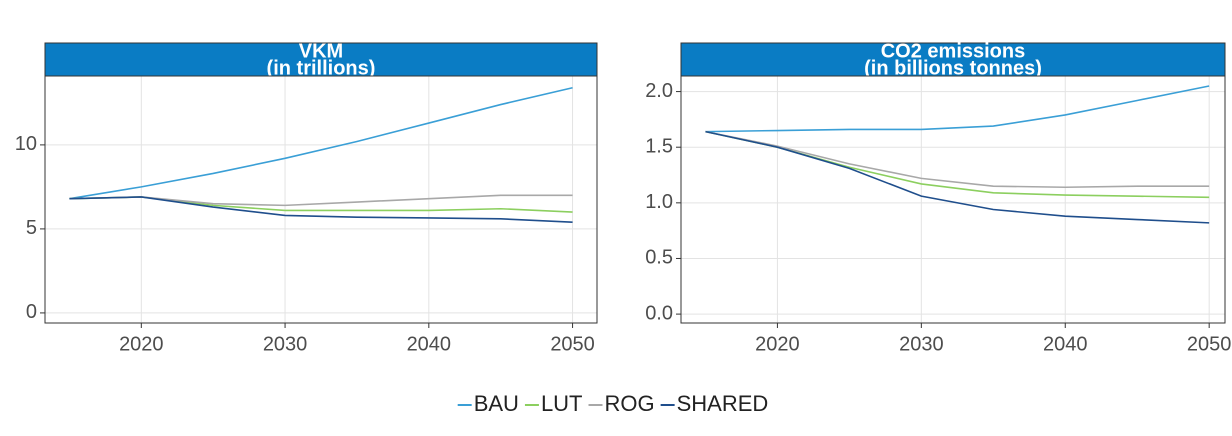 This screenshot has height=436, width=1232. Describe the element at coordinates (31, 228) in the screenshot. I see `y-tick-label: 5` at that location.